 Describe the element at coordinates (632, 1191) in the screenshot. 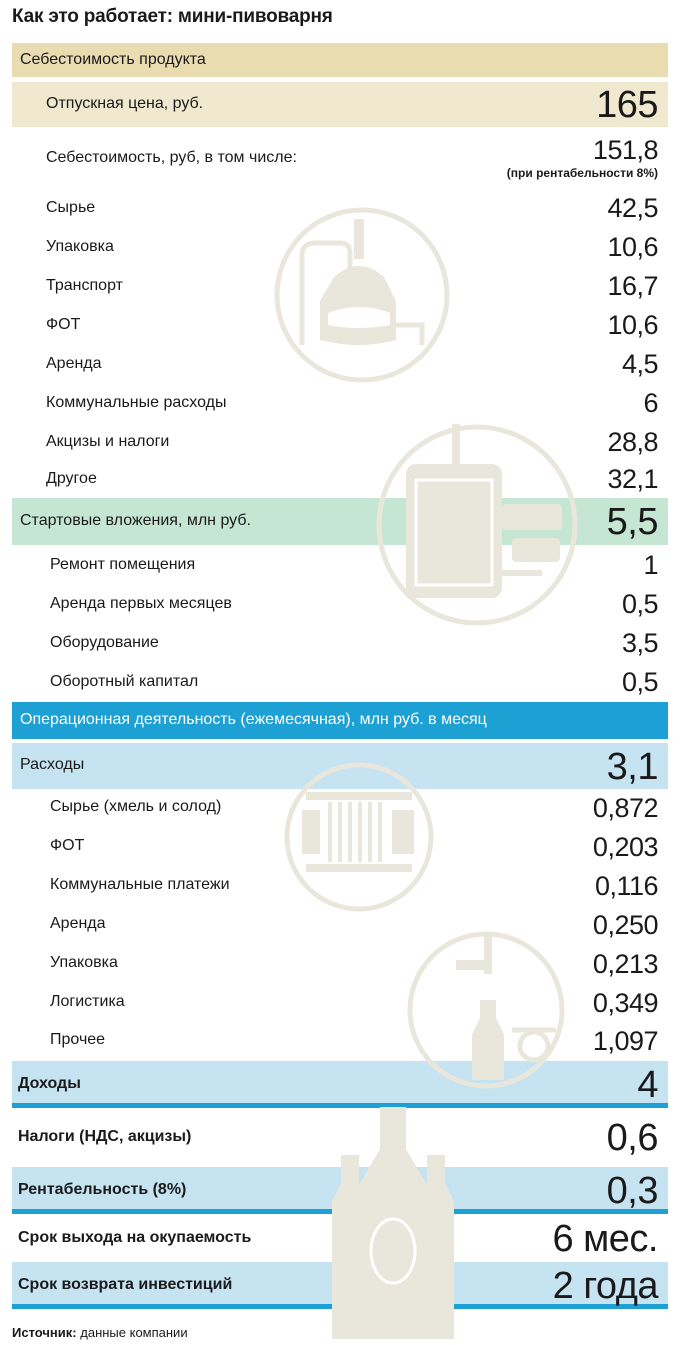

I see `profitability-value: 0,3` at that location.